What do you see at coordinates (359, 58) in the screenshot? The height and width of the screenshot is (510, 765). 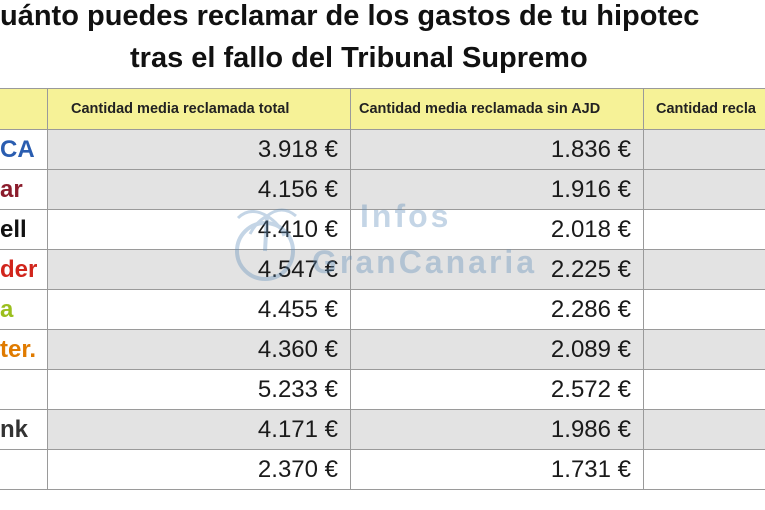 I see `title-line-2: tras el fallo del Tribunal Supremo` at bounding box center [359, 58].